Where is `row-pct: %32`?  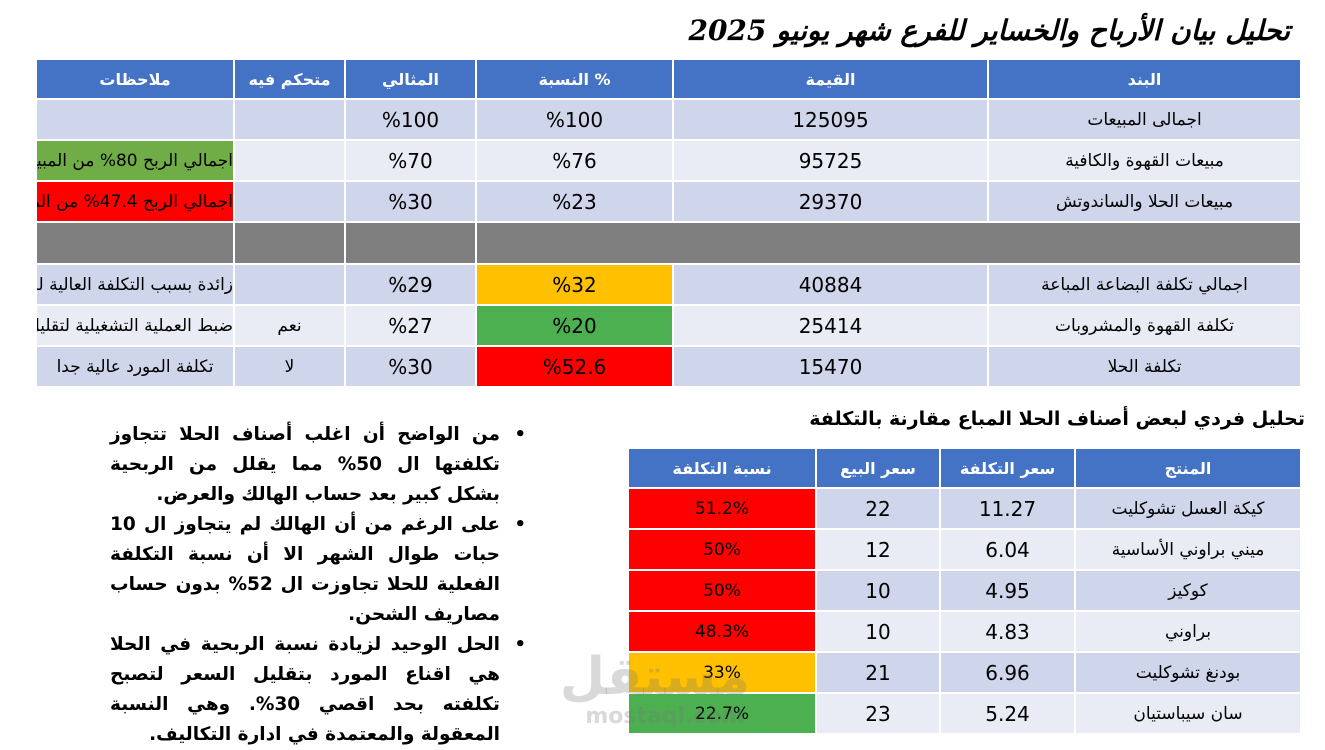 row-pct: %32 is located at coordinates (575, 284).